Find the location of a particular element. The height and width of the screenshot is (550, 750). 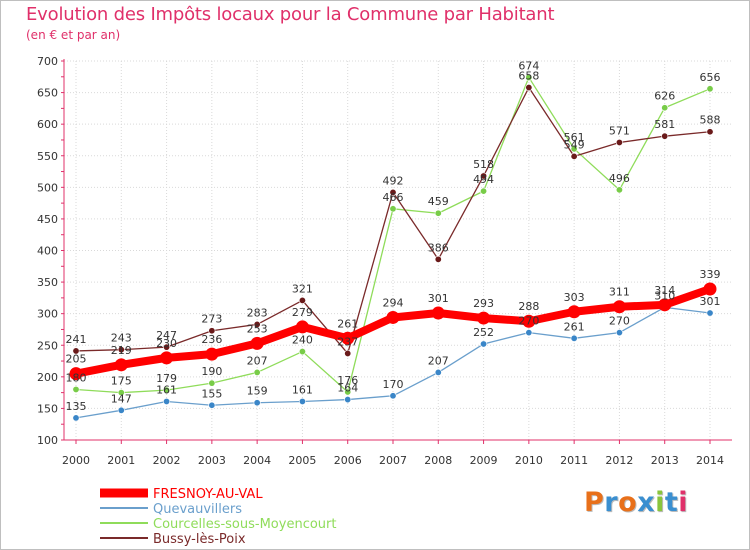

point-courcelles-sous-moyencourt-2002 is located at coordinates (167, 390).